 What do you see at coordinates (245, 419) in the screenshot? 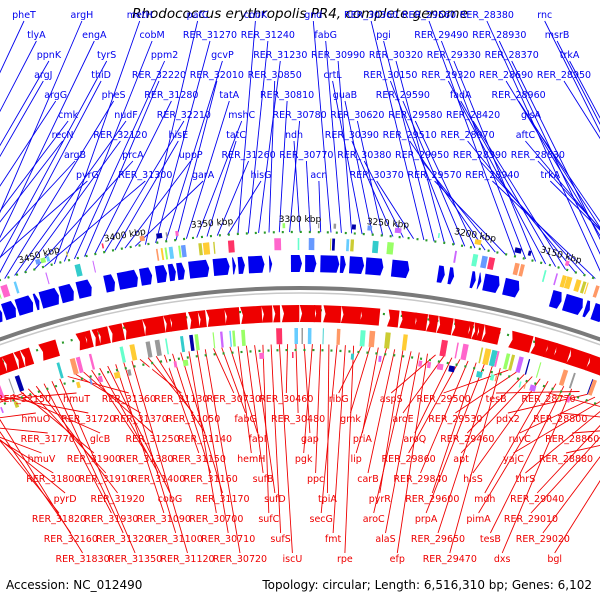
I see `reverse-gene-label: fabG` at bounding box center [245, 419].